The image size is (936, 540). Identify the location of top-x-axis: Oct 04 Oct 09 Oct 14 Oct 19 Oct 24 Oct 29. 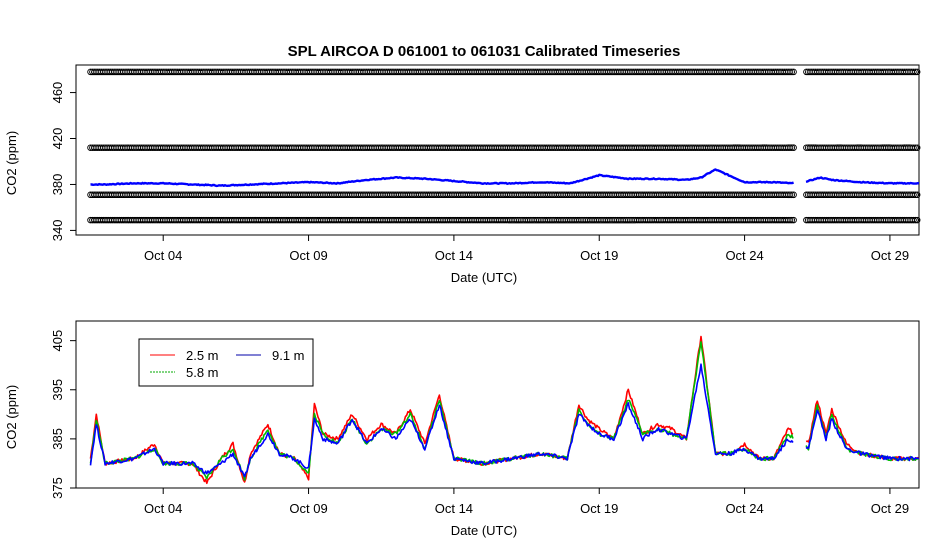
(526, 249).